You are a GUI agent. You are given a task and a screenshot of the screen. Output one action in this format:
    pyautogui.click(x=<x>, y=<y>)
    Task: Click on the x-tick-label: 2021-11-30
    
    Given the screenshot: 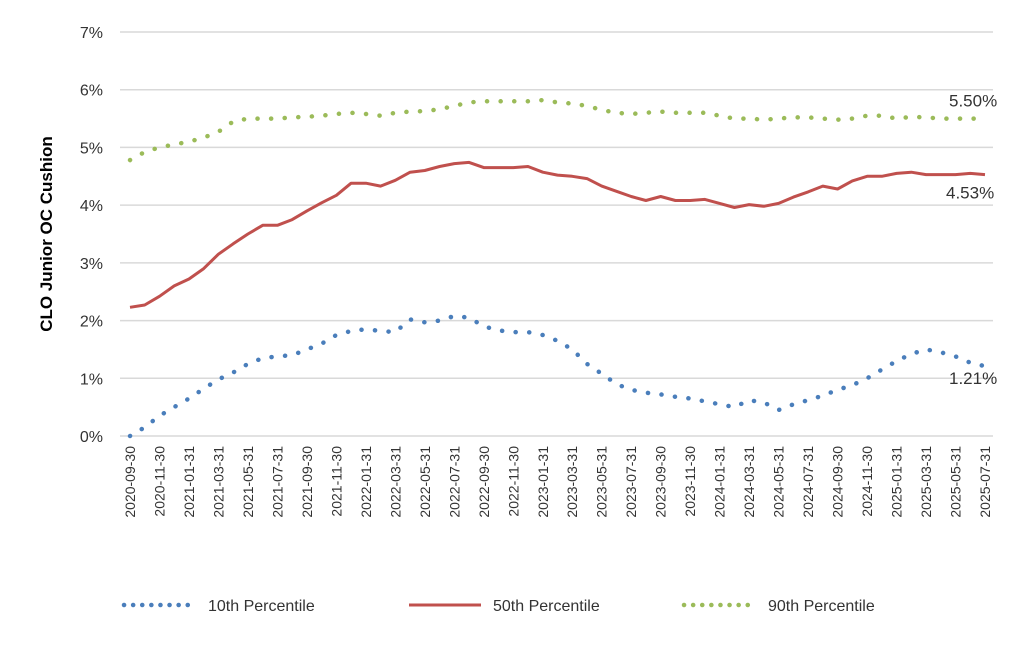 What is the action you would take?
    pyautogui.click(x=336, y=481)
    